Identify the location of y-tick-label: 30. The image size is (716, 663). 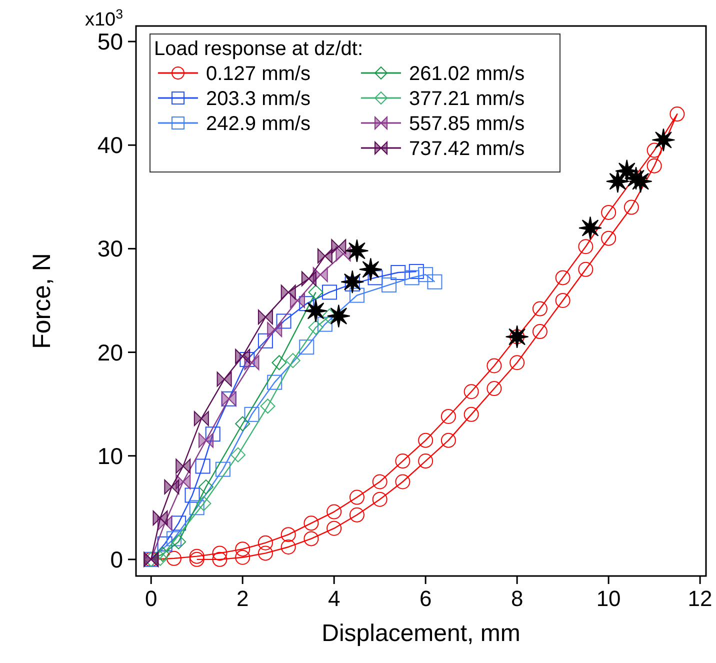
(110, 249).